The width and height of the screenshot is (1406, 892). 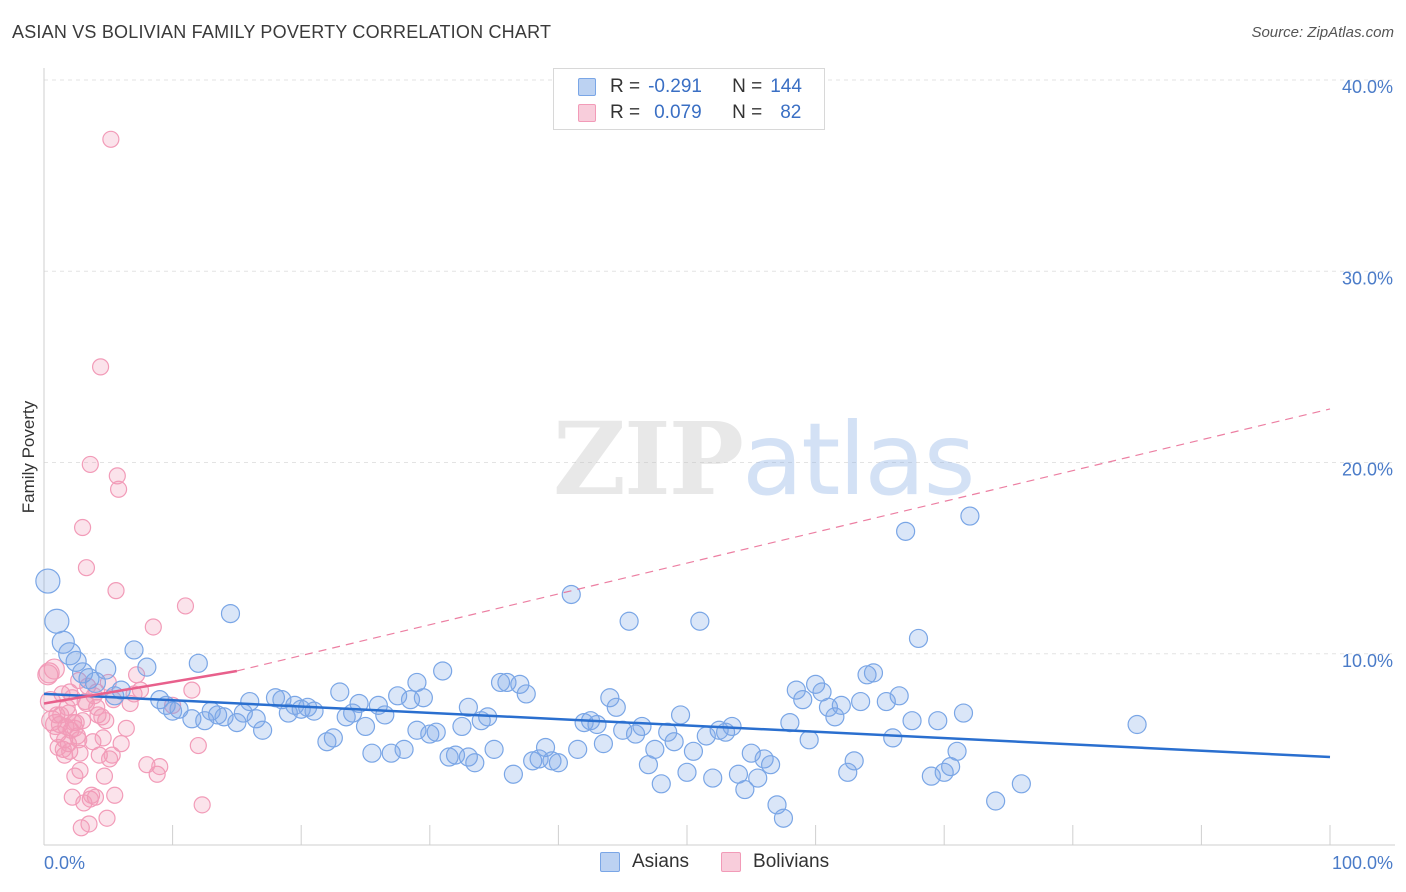 I want to click on y-tick-label-0: 10.0%, so click(x=1367, y=661).